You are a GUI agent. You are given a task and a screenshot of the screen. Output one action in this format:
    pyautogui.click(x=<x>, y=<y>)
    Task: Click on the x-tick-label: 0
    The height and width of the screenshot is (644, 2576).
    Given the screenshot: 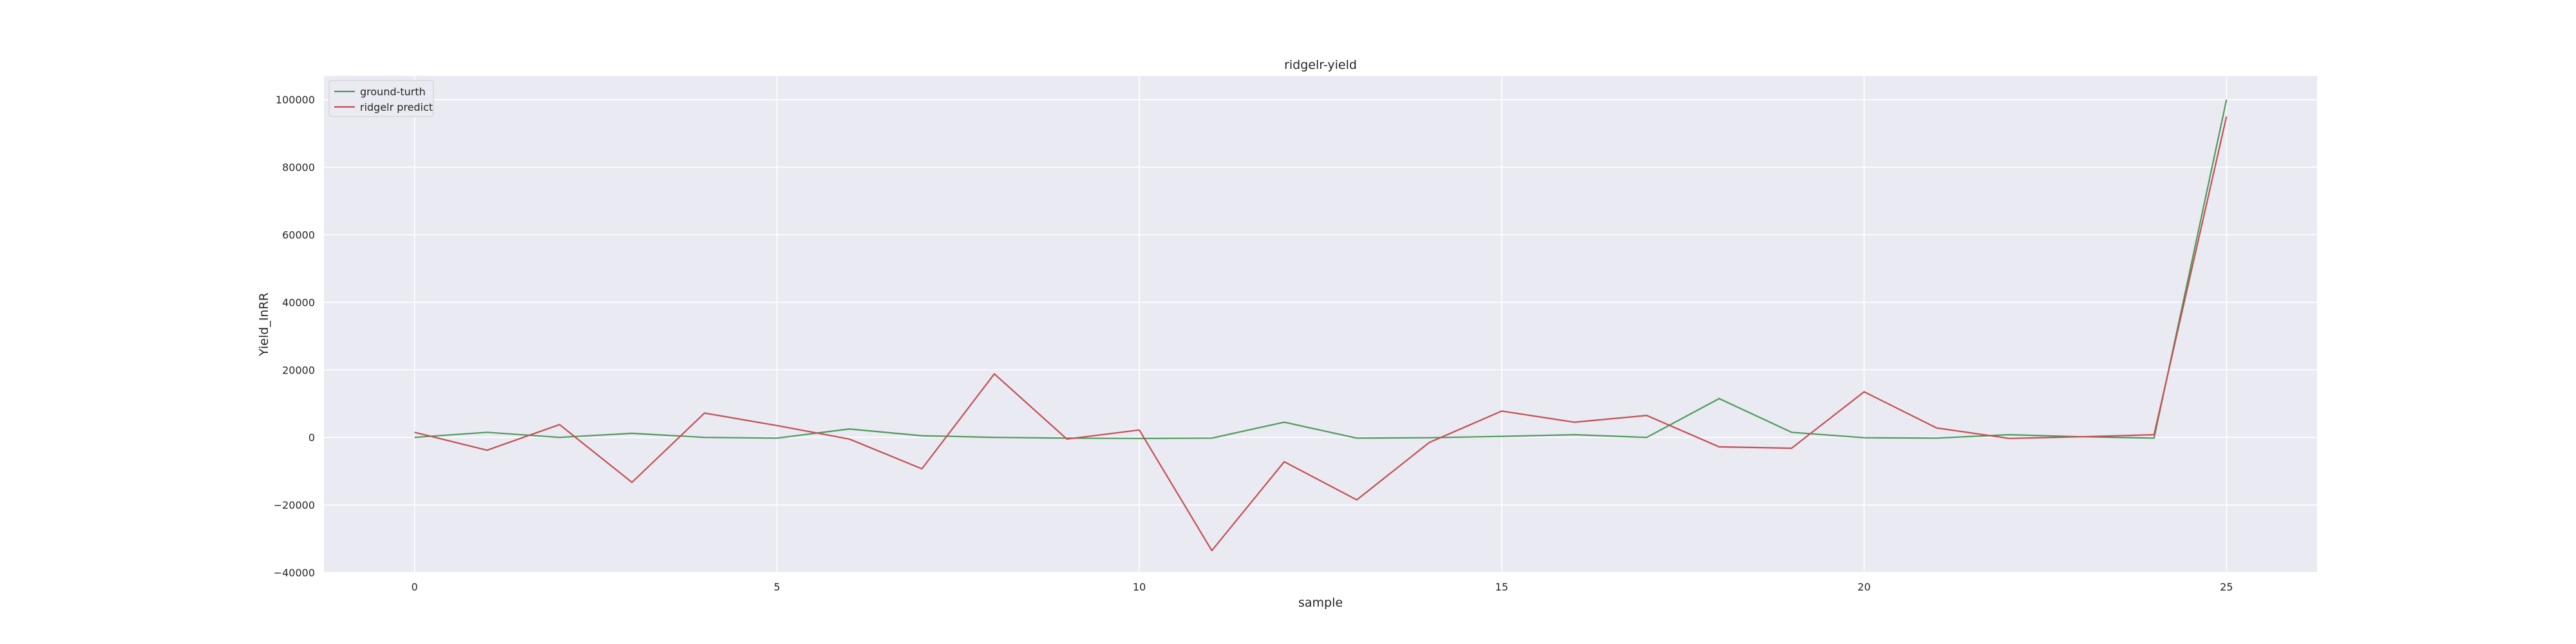 What is the action you would take?
    pyautogui.click(x=415, y=587)
    